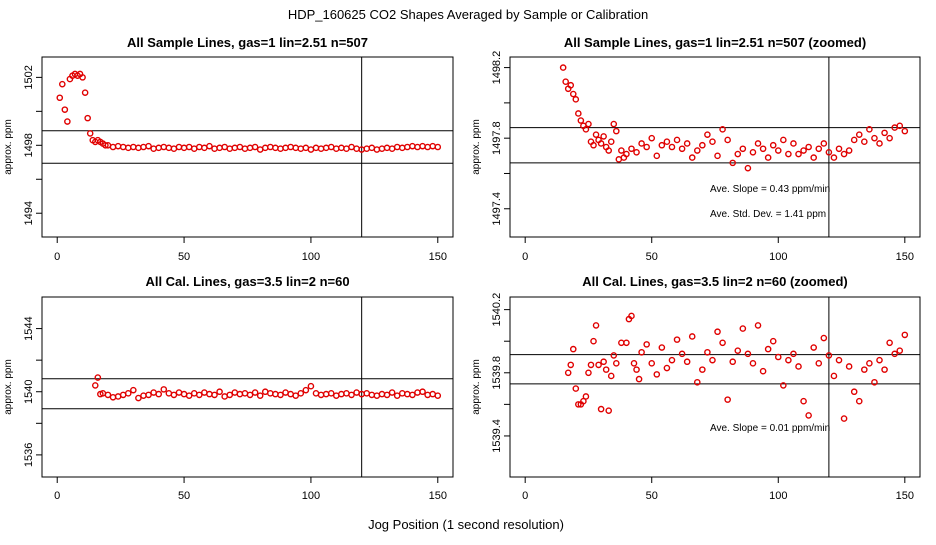  Describe the element at coordinates (476, 147) in the screenshot. I see `y-axis-label: approx. ppm` at that location.